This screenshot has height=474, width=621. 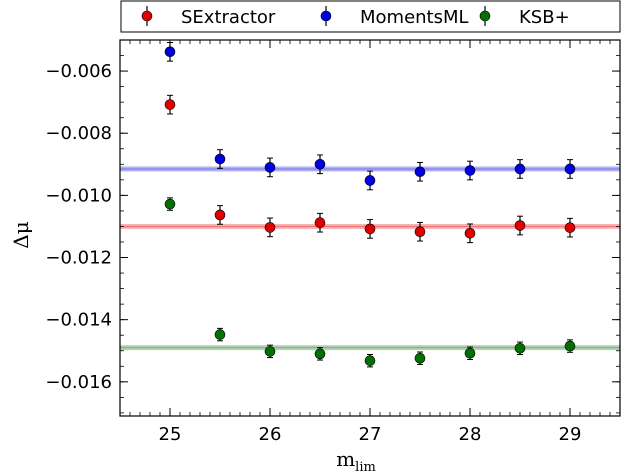 What do you see at coordinates (78, 133) in the screenshot?
I see `y-tick-label: −0.008` at bounding box center [78, 133].